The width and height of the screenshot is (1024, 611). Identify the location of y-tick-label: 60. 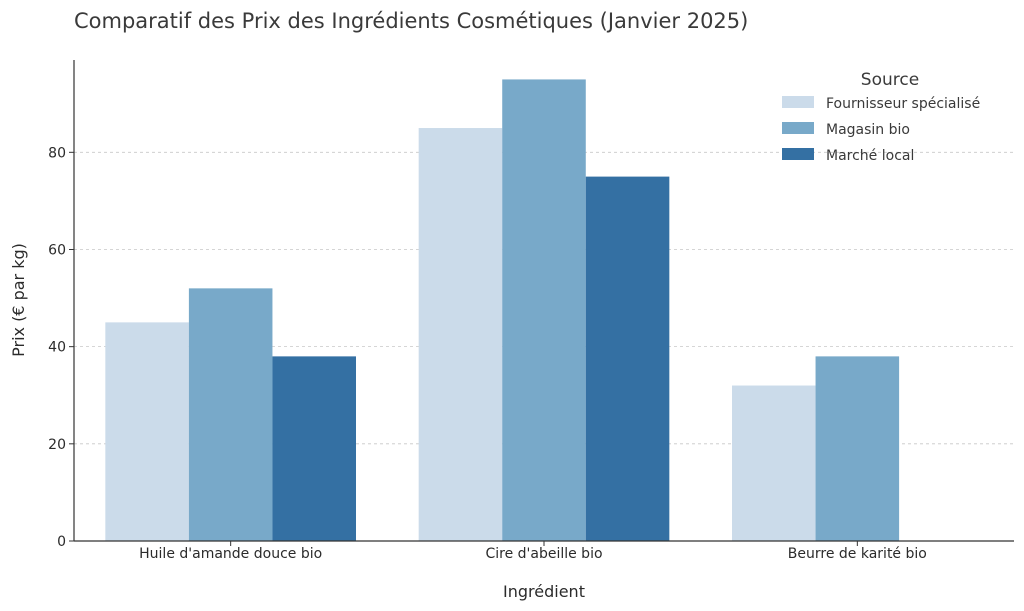
(57, 250).